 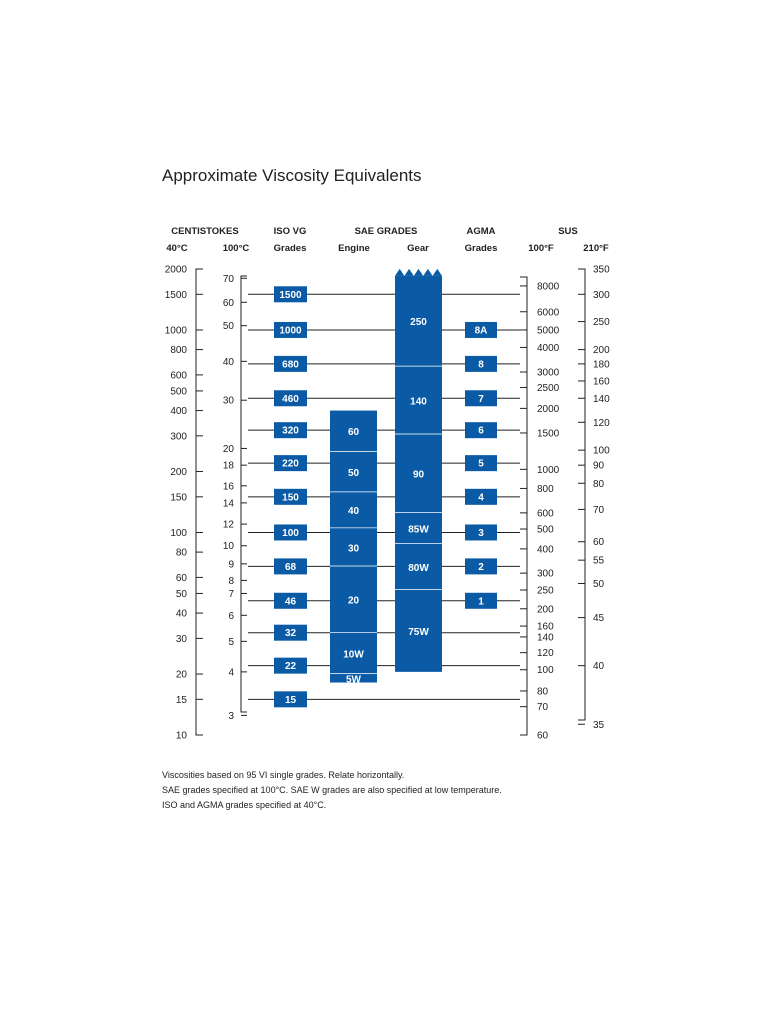 I want to click on header-sus: SUS, so click(x=568, y=231).